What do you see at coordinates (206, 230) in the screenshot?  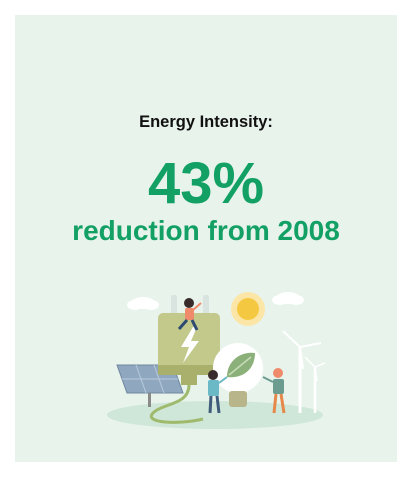 I see `metric-description: reduction from 2008` at bounding box center [206, 230].